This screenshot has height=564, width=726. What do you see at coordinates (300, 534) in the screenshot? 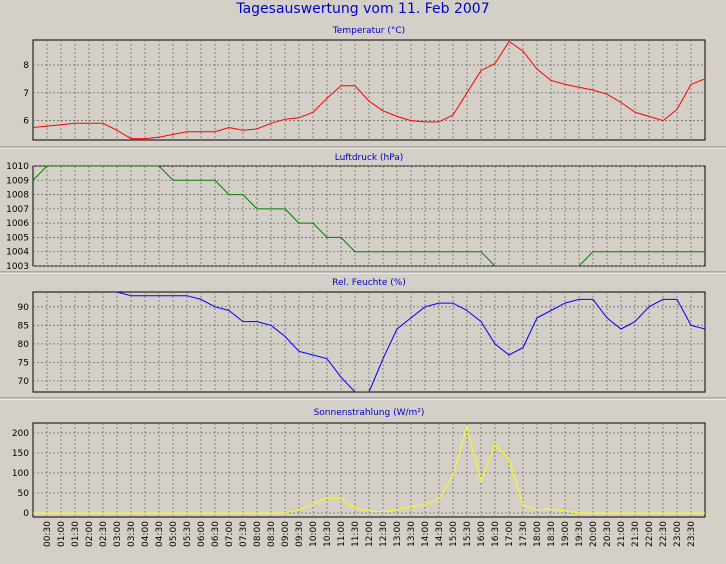
I see `x-tick-label: 09:30` at bounding box center [300, 534].